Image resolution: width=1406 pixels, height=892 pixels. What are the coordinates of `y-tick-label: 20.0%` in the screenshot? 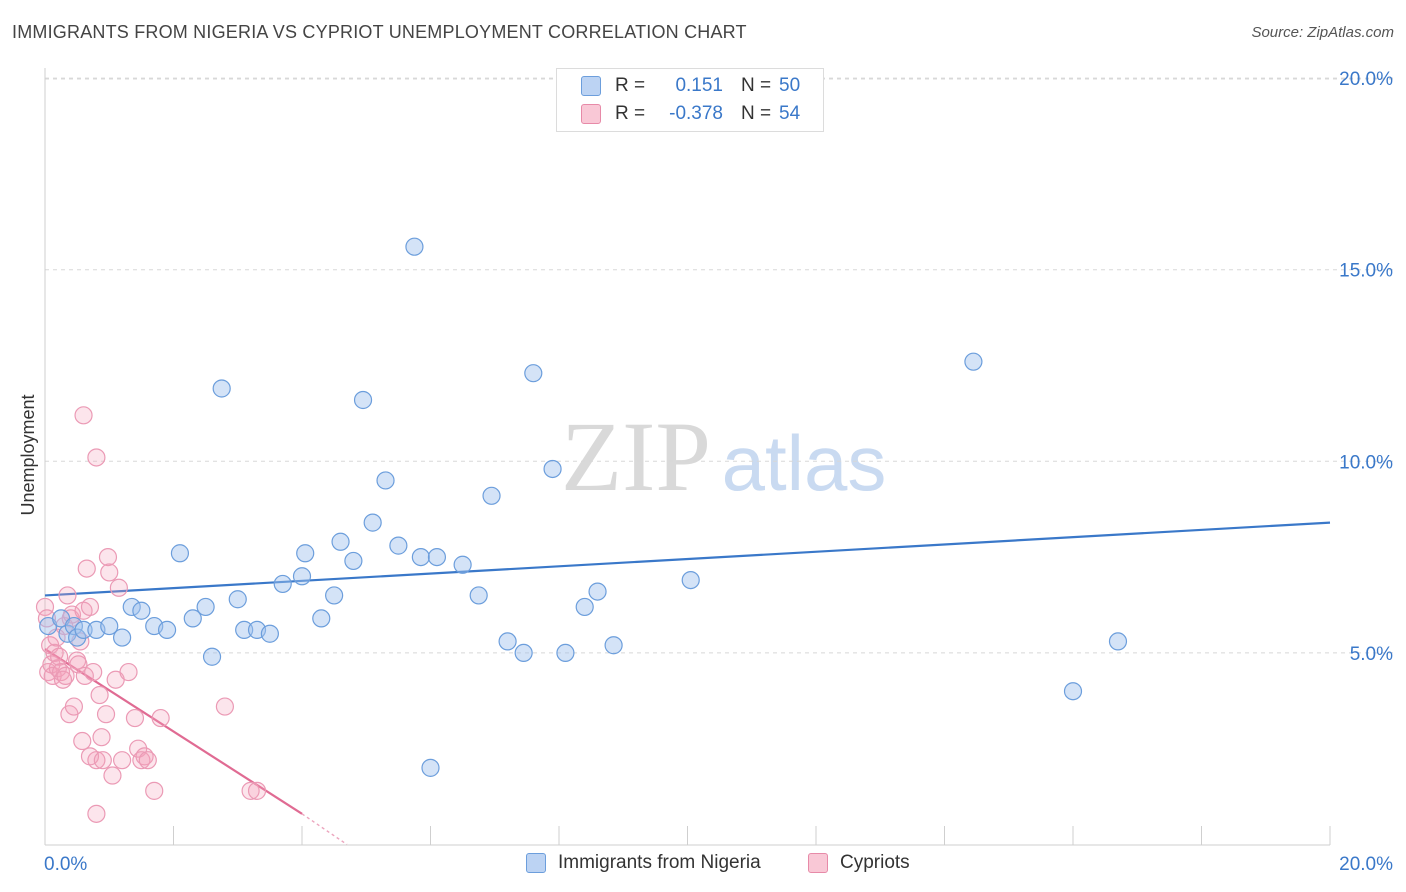 It's located at (1366, 79).